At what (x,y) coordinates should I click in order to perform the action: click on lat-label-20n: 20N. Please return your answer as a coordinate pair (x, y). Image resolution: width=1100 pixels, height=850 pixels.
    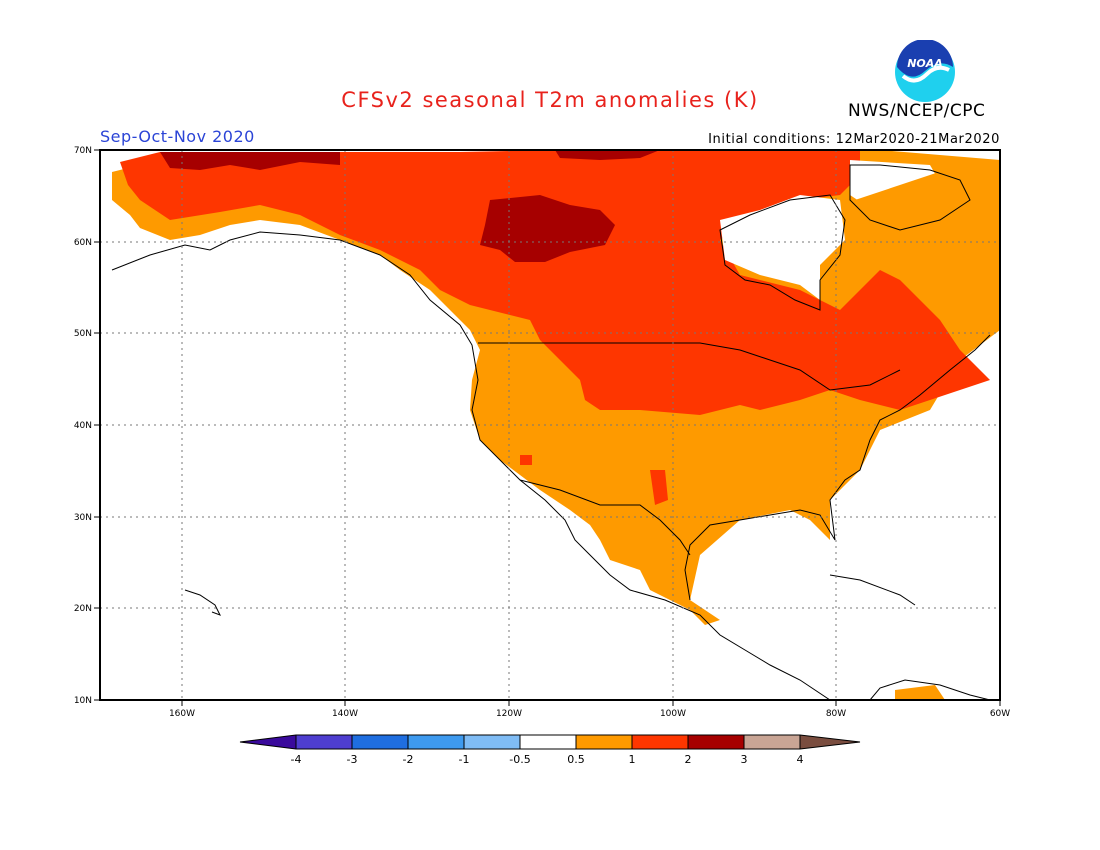
    Looking at the image, I should click on (83, 609).